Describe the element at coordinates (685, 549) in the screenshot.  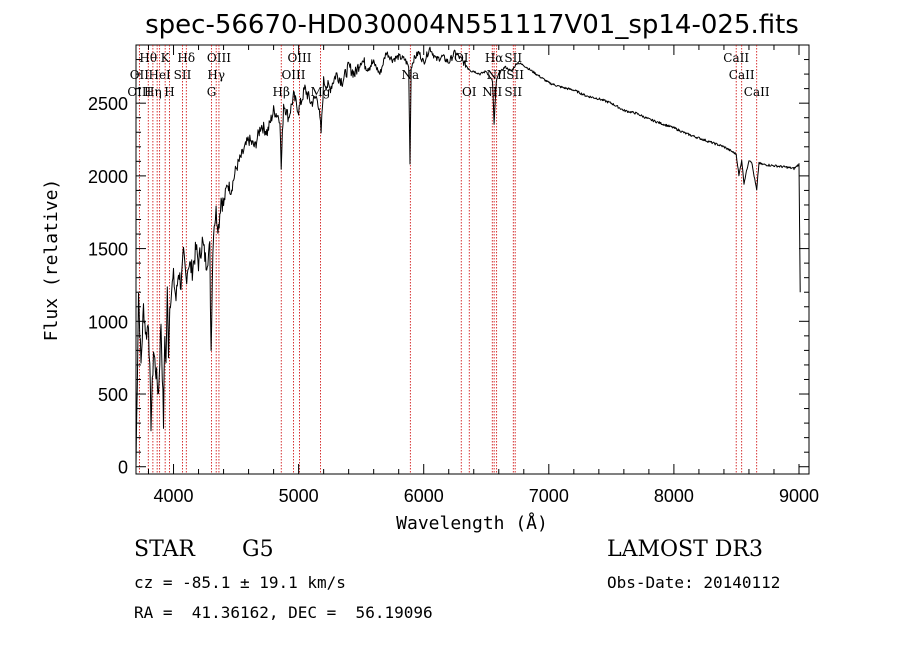
I see `survey-name: LAMOST DR3` at that location.